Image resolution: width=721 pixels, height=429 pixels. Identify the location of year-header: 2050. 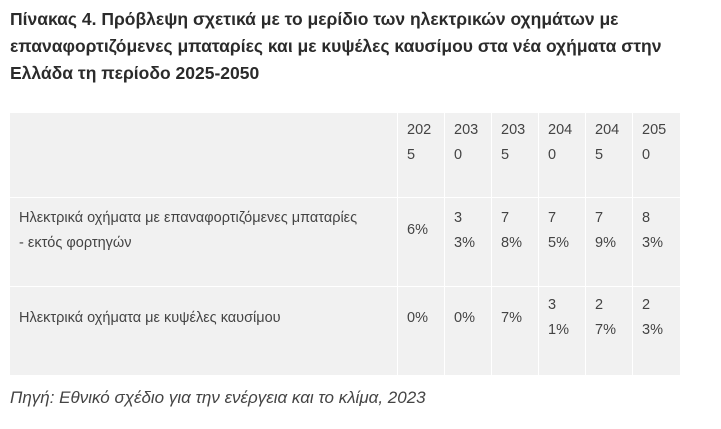
(654, 142).